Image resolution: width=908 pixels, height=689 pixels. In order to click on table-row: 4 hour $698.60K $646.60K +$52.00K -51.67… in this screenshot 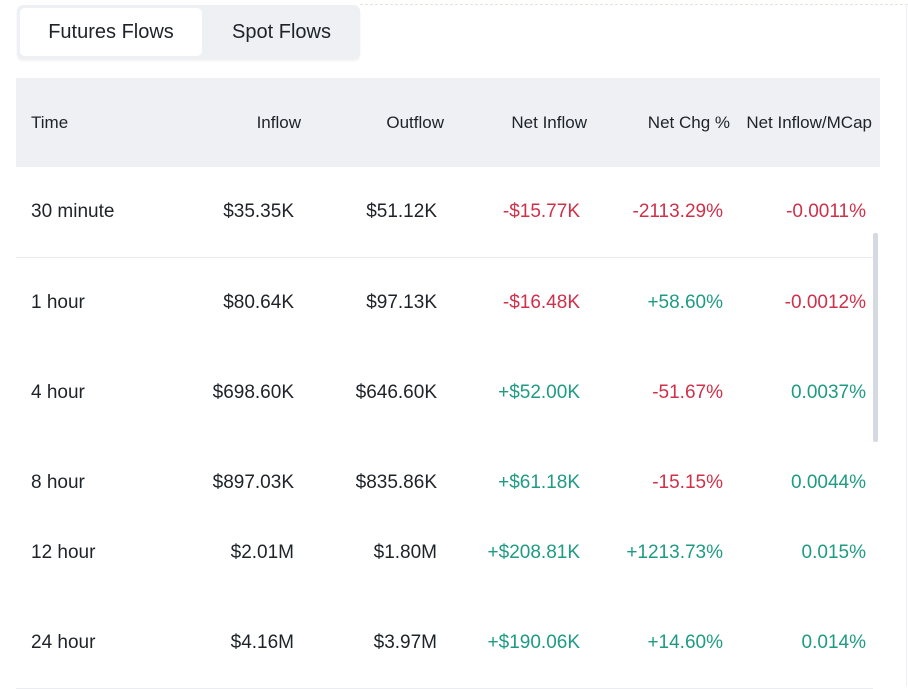, I will do `click(444, 393)`.